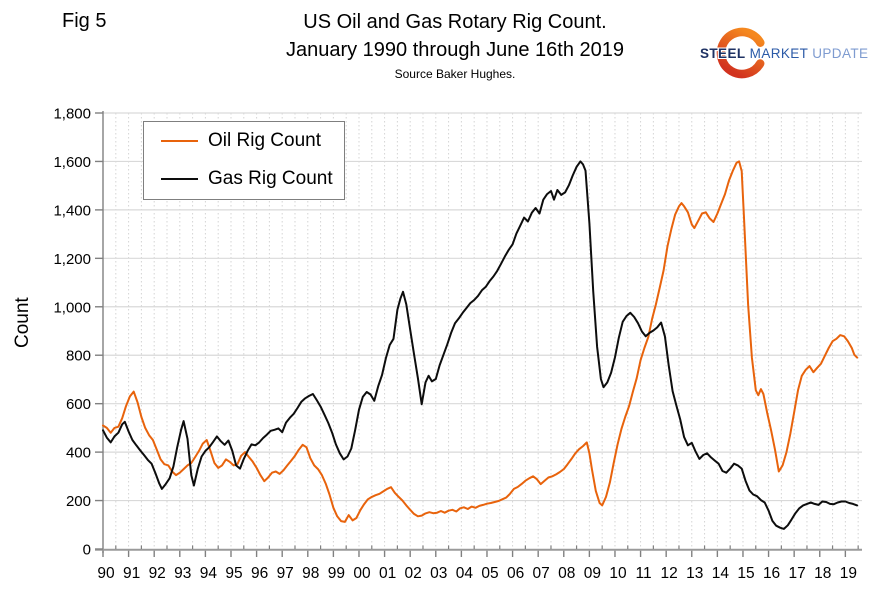 The height and width of the screenshot is (592, 870). I want to click on y-axis-title: Count, so click(22, 322).